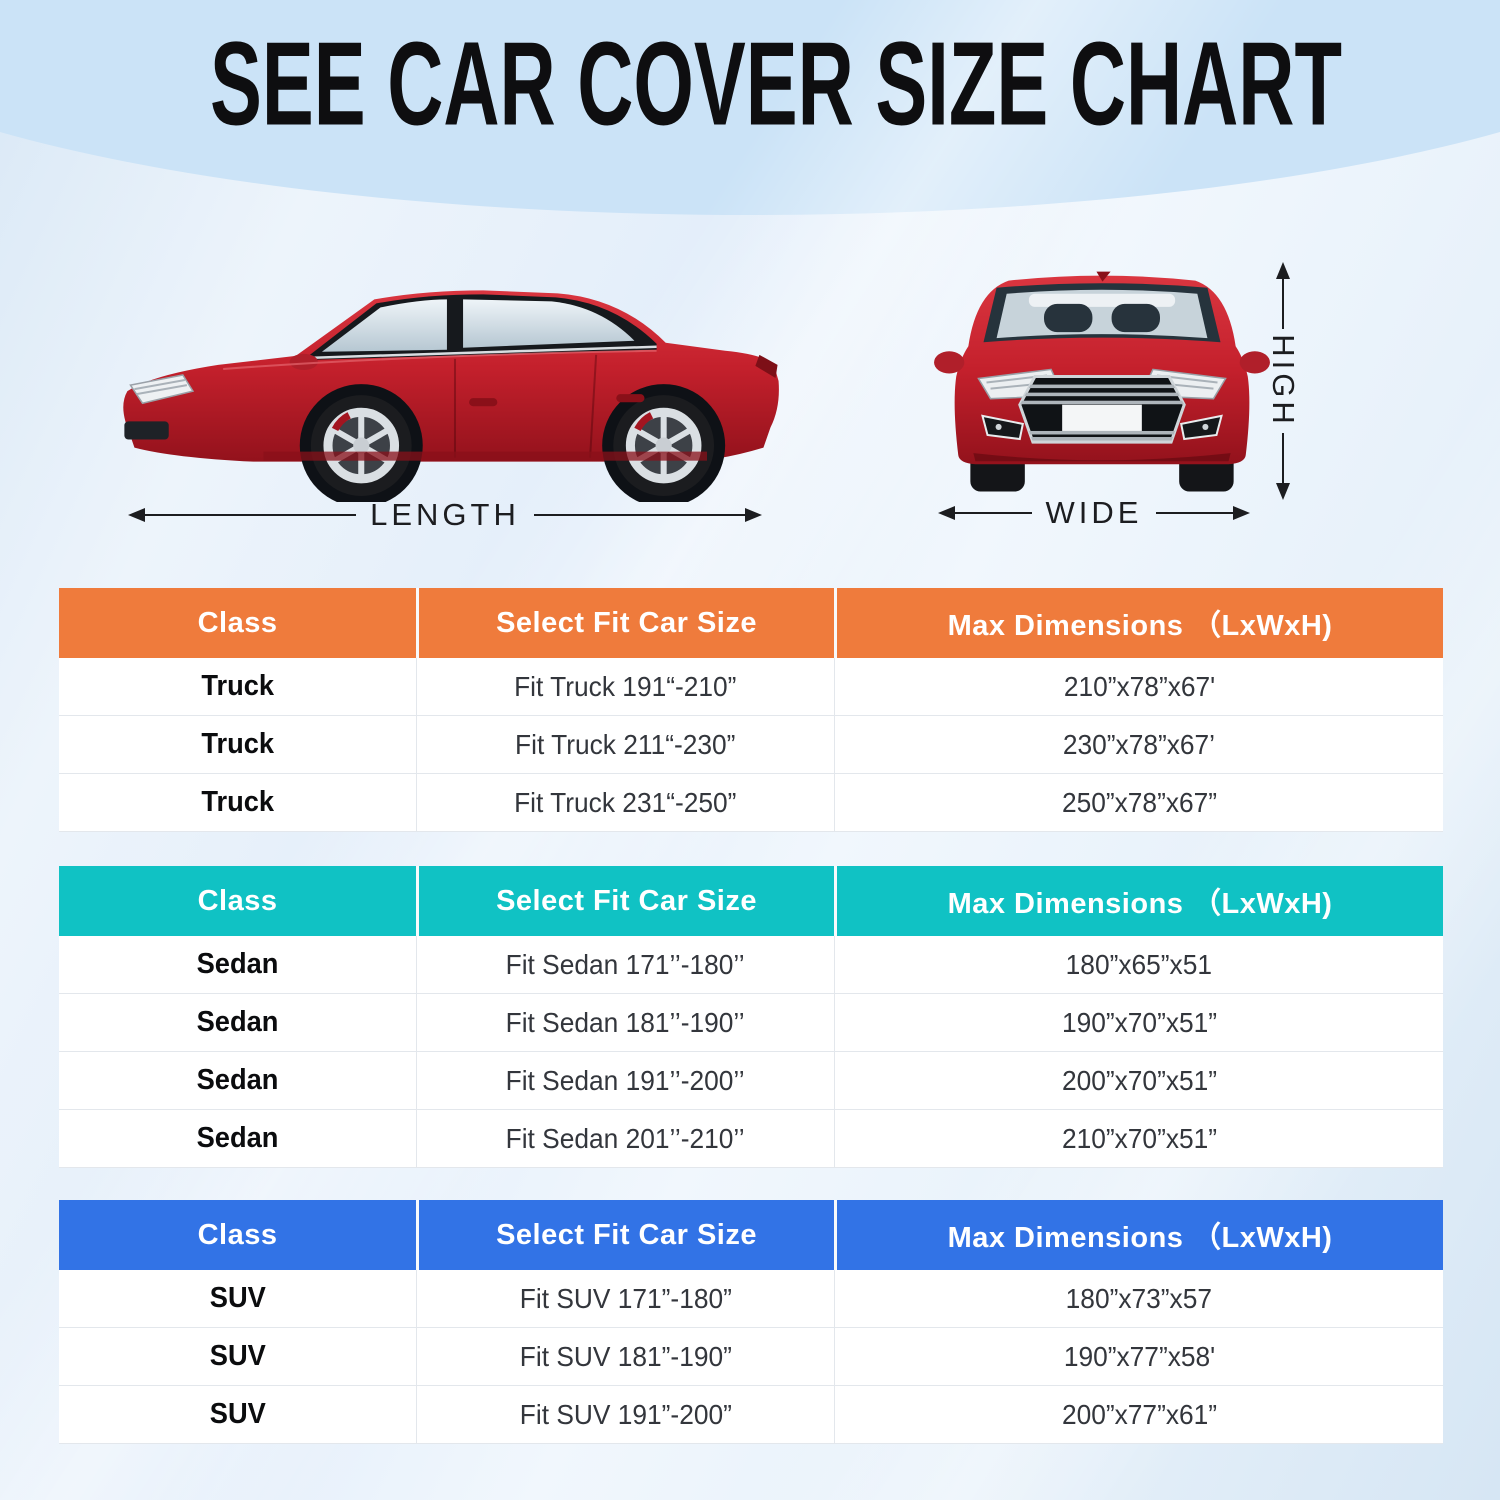 The width and height of the screenshot is (1500, 1500). I want to click on truck-table-row: Truck Fit Truck 211“-230” 230”x78”x67’, so click(751, 745).